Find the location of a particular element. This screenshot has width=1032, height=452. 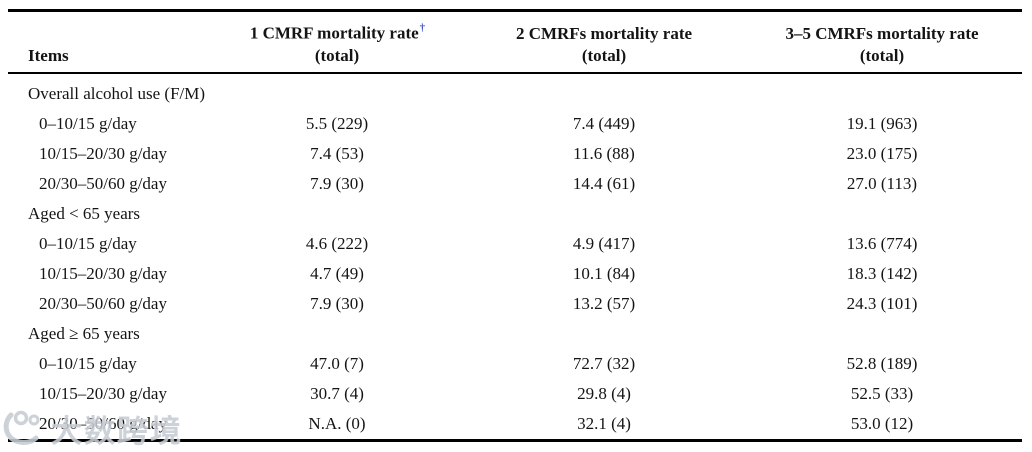

value-cell: 4.9 (417) is located at coordinates (604, 243).